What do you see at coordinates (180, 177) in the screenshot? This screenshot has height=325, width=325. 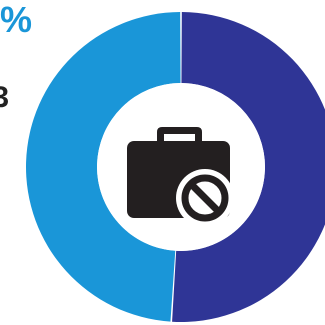 I see `briefcase-with-prohibited-sign-icon` at bounding box center [180, 177].